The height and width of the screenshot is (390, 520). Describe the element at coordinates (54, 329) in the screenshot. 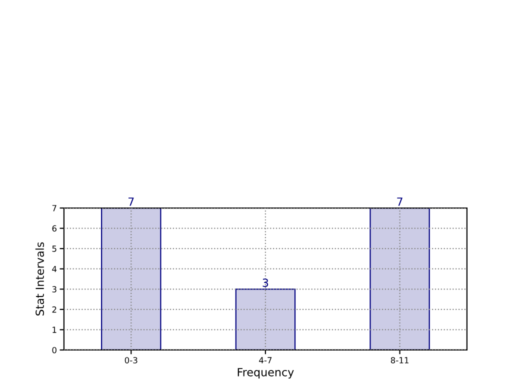

I see `y-tick-label: 1` at that location.